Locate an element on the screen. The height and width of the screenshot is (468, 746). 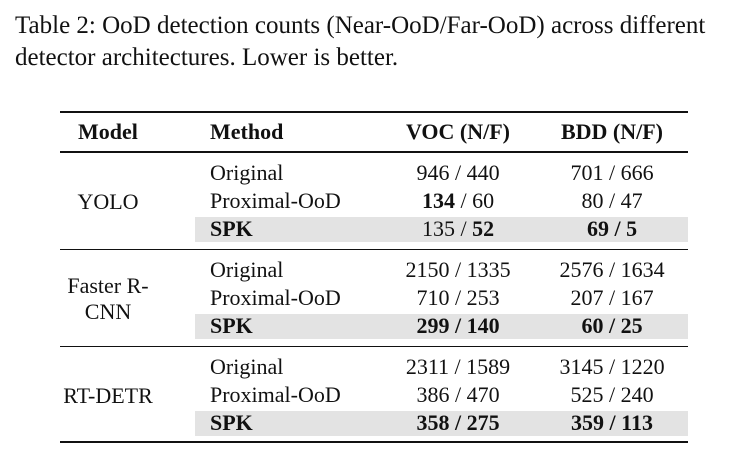
value-cell: 299 / 140 is located at coordinates (458, 326).